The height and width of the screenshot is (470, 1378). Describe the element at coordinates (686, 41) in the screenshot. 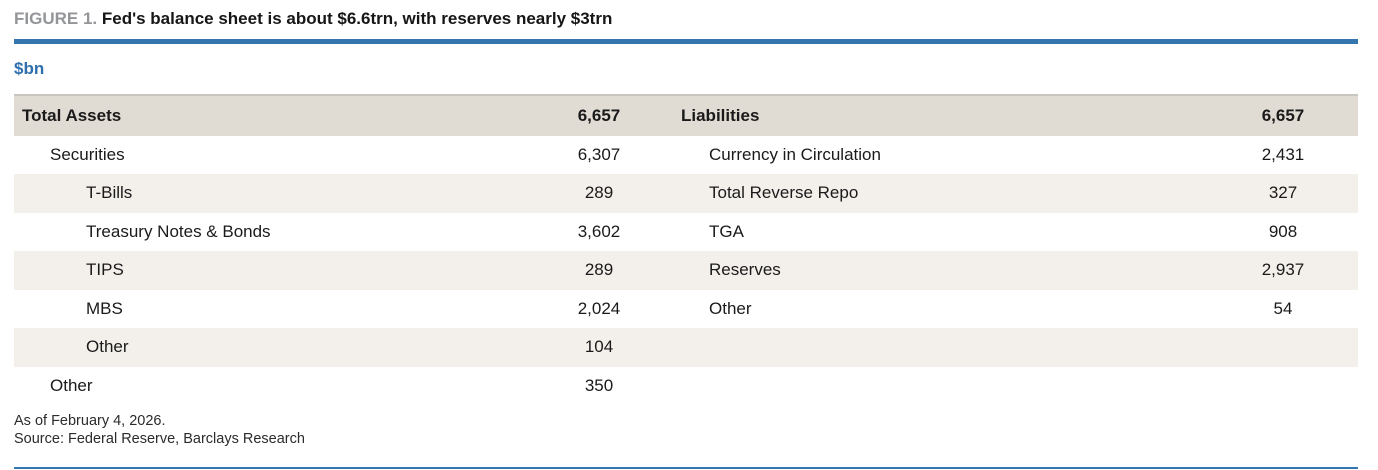

I see `top-divider-rule` at that location.